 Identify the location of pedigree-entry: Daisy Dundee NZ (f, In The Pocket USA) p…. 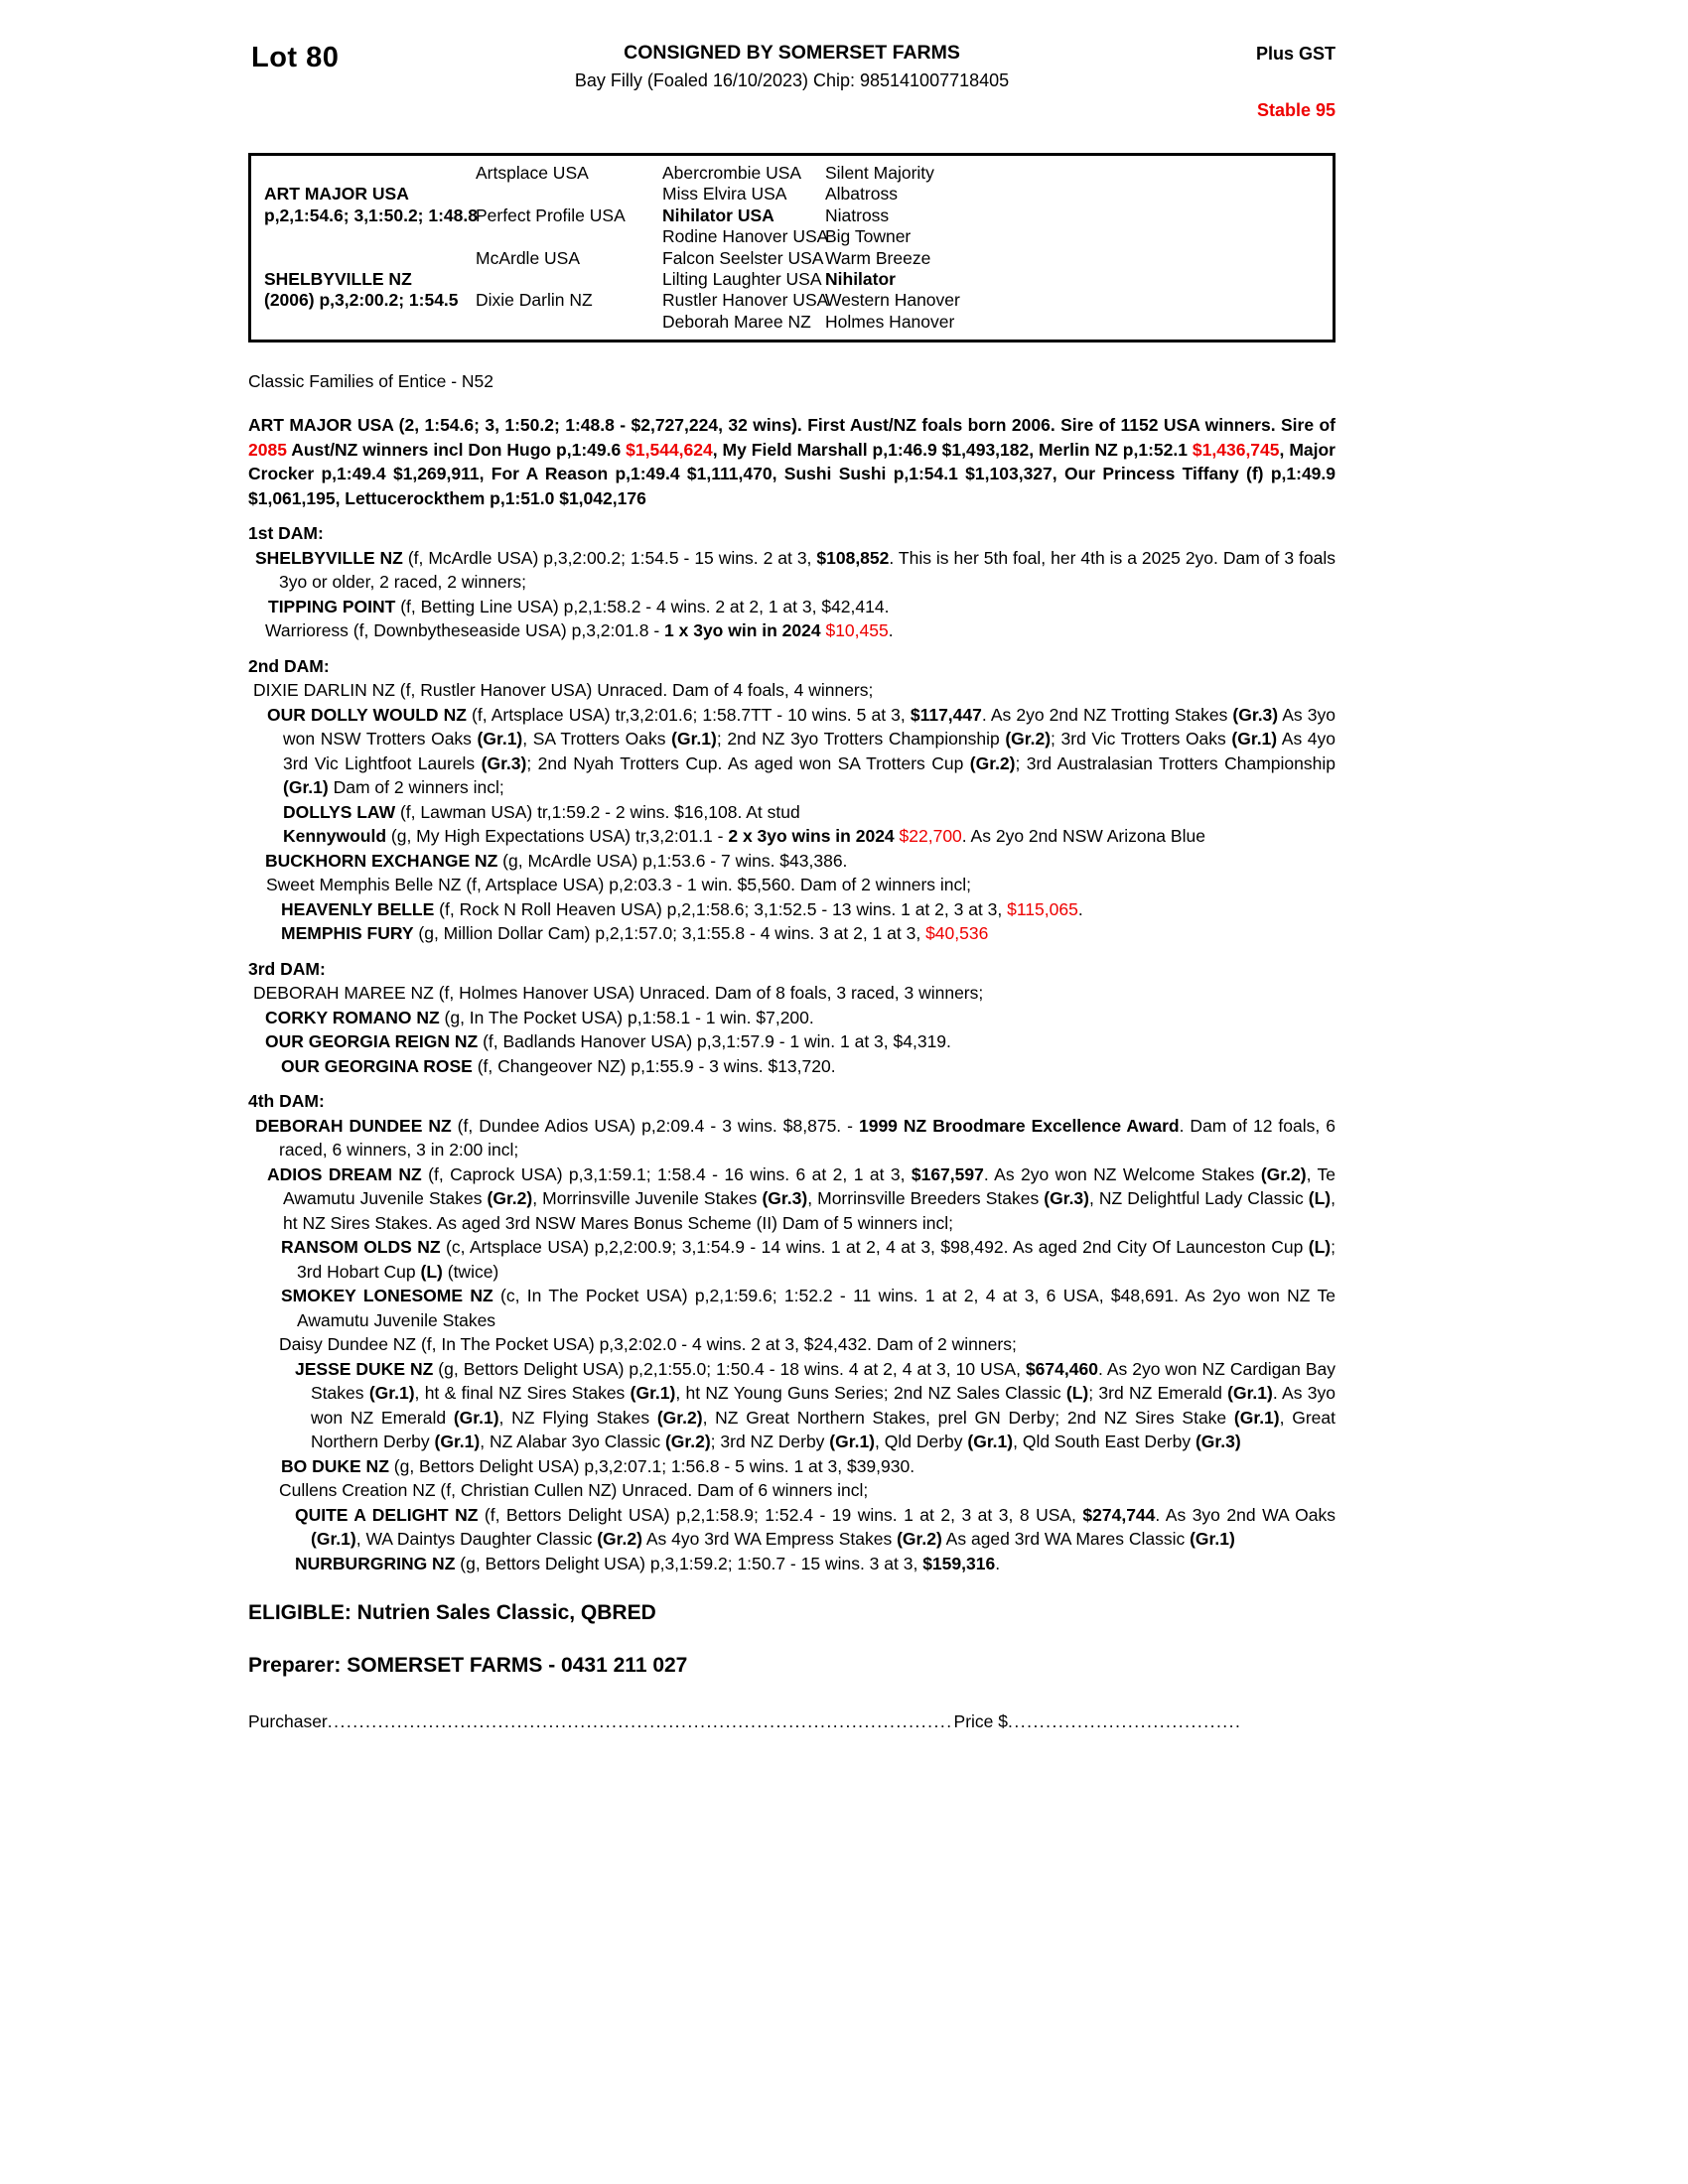
(792, 1344).